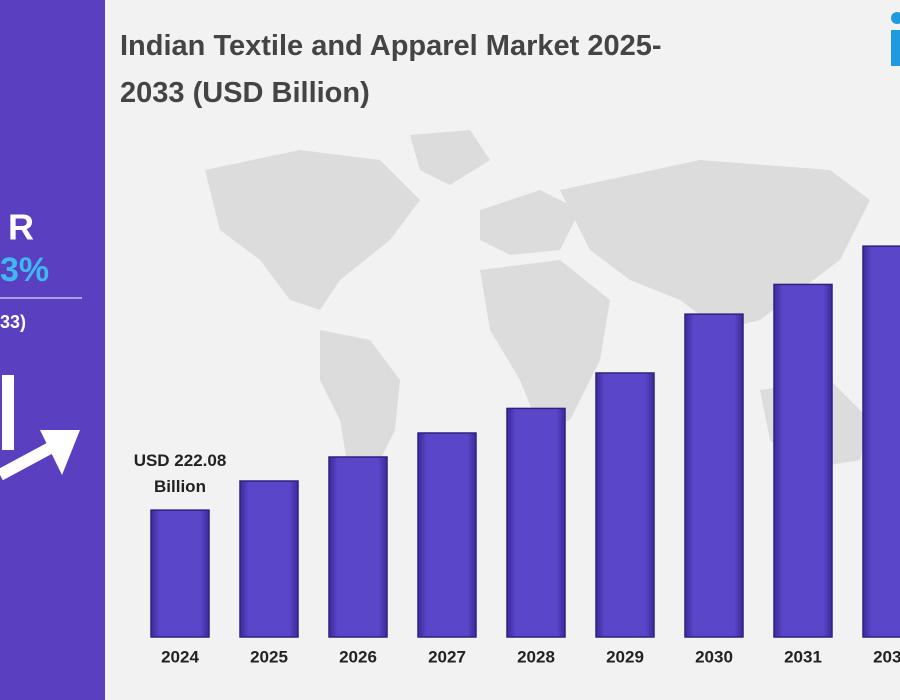 Image resolution: width=900 pixels, height=700 pixels. I want to click on panel-icon, so click(60, 452).